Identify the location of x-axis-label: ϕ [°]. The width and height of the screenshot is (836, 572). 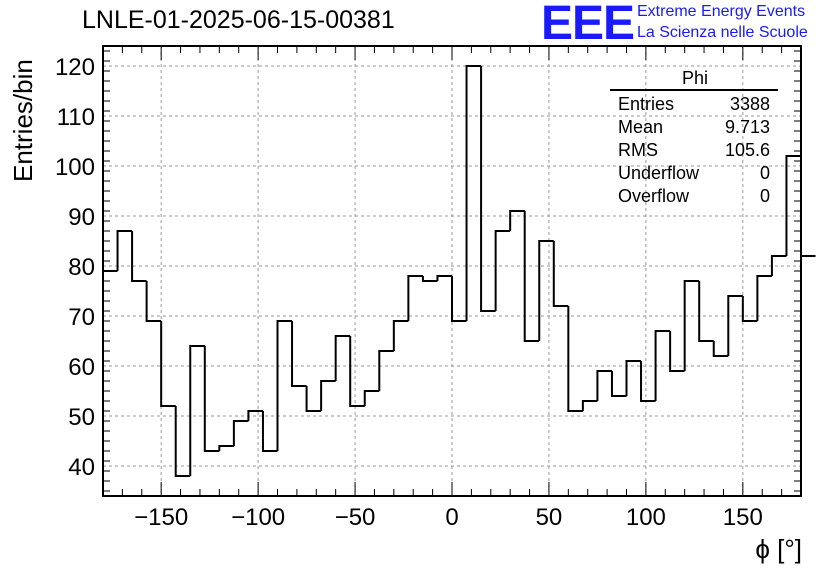
(778, 549).